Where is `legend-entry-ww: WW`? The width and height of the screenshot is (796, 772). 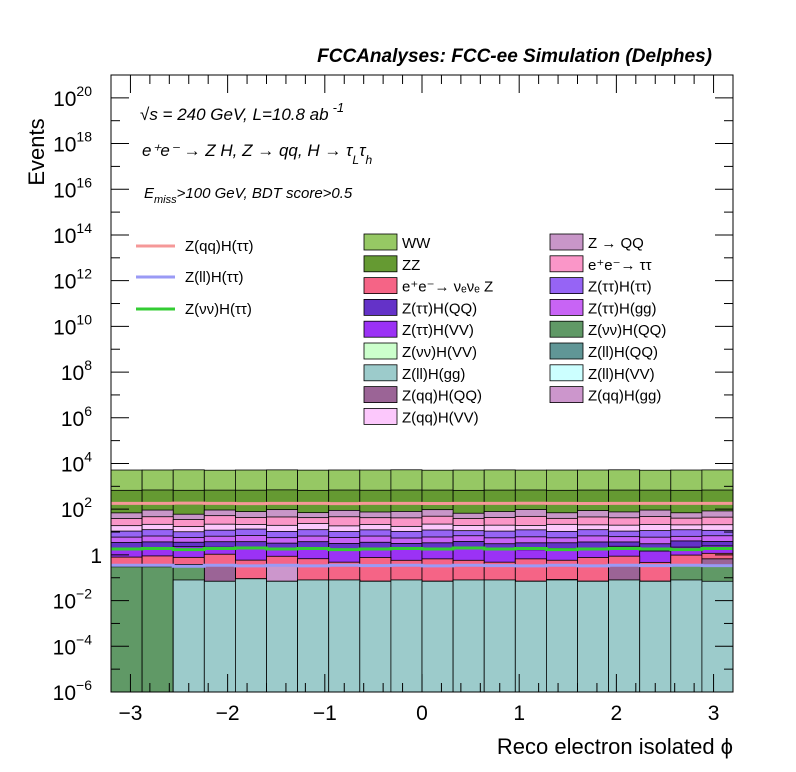 legend-entry-ww: WW is located at coordinates (397, 242).